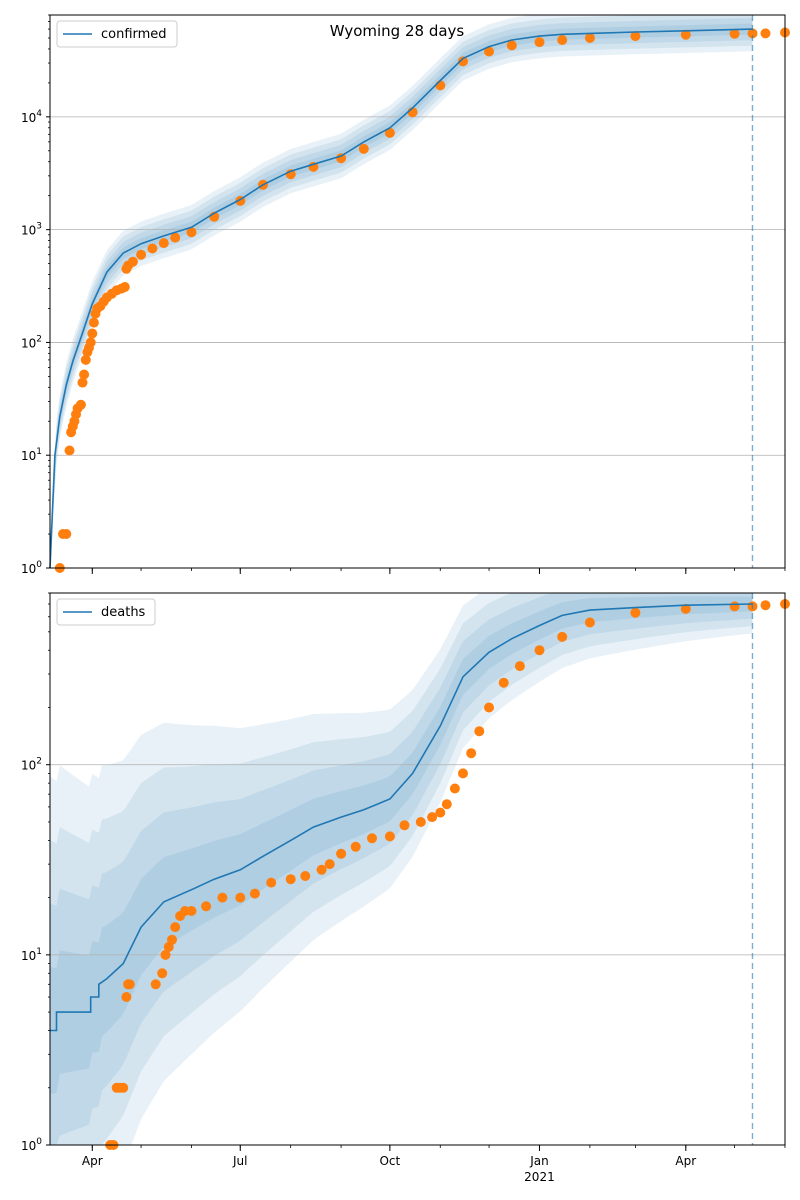  What do you see at coordinates (434, 1164) in the screenshot?
I see `x-axis: Apr Jul Oct Jan 2021 Apr` at bounding box center [434, 1164].